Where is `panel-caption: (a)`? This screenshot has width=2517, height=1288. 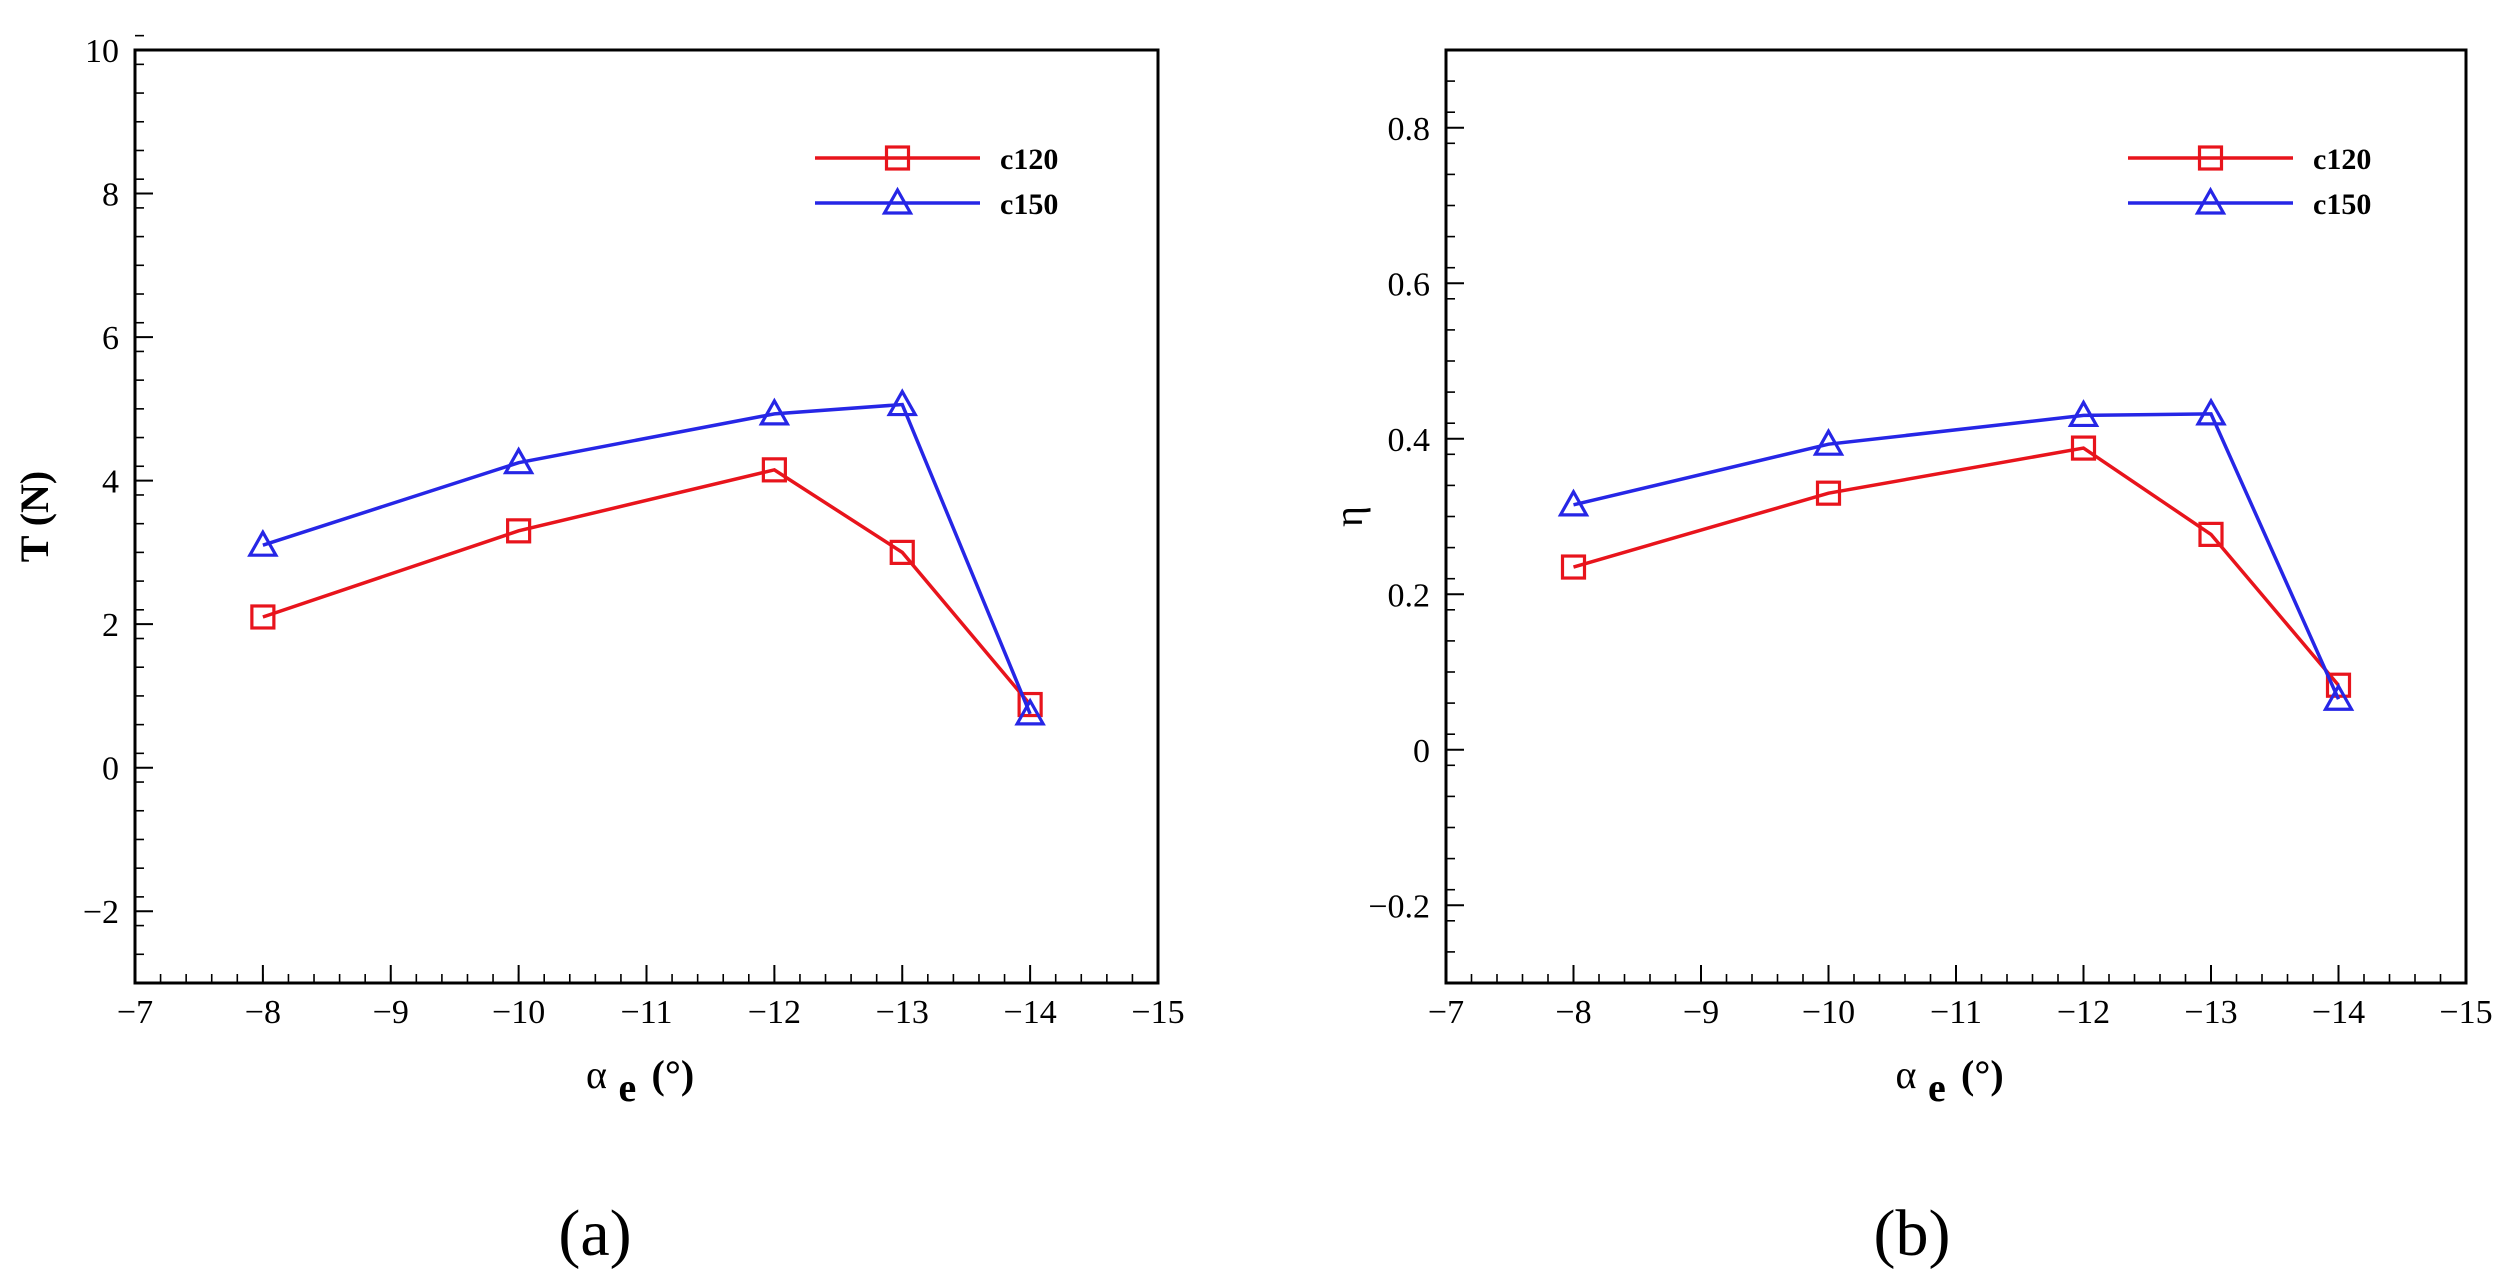 panel-caption: (a) is located at coordinates (594, 1233).